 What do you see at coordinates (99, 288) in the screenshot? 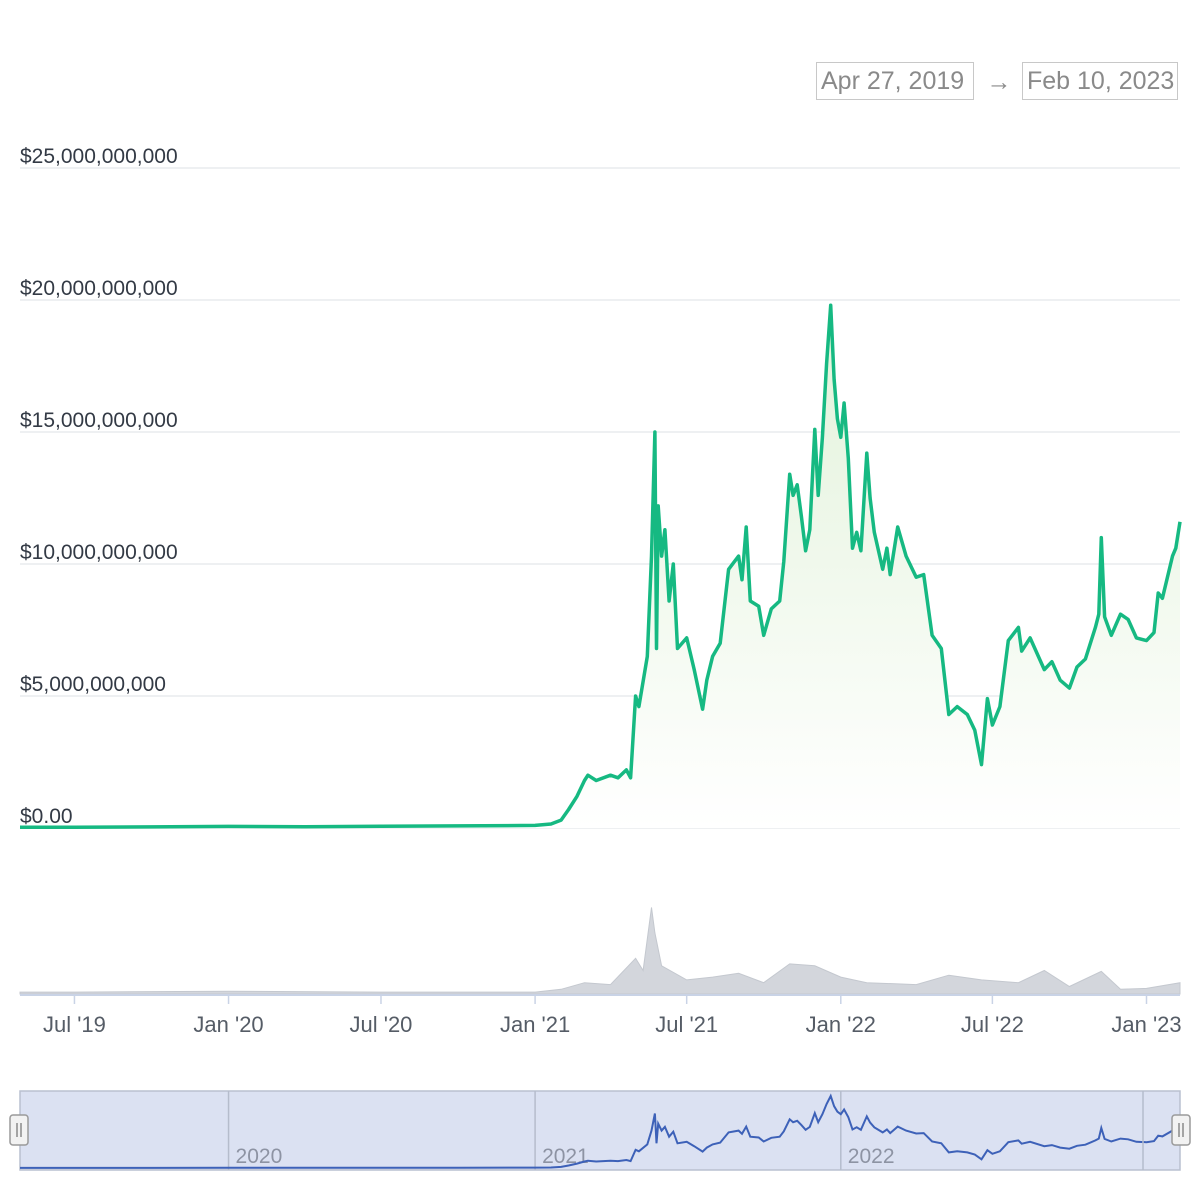
I see `y-tick-label: $20,000,000,000` at bounding box center [99, 288].